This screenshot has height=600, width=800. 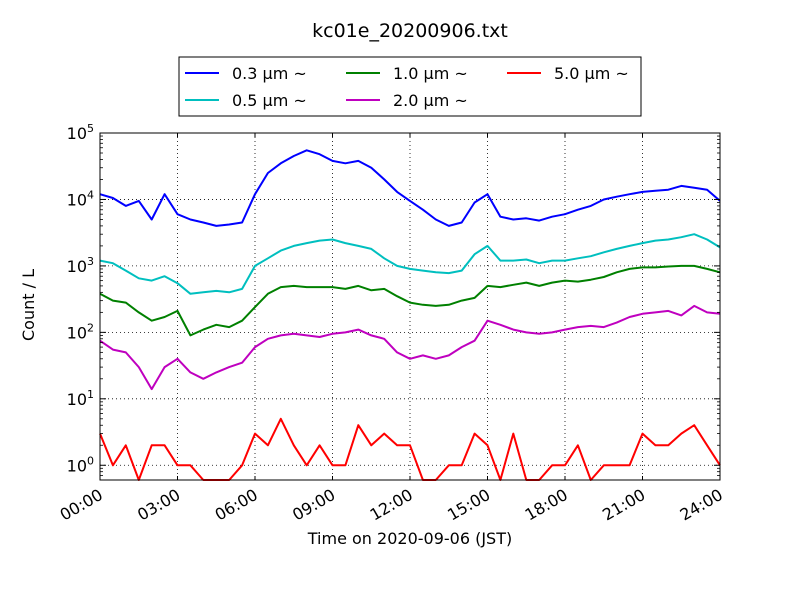 What do you see at coordinates (701, 505) in the screenshot?
I see `x-tick-label: 24:00` at bounding box center [701, 505].